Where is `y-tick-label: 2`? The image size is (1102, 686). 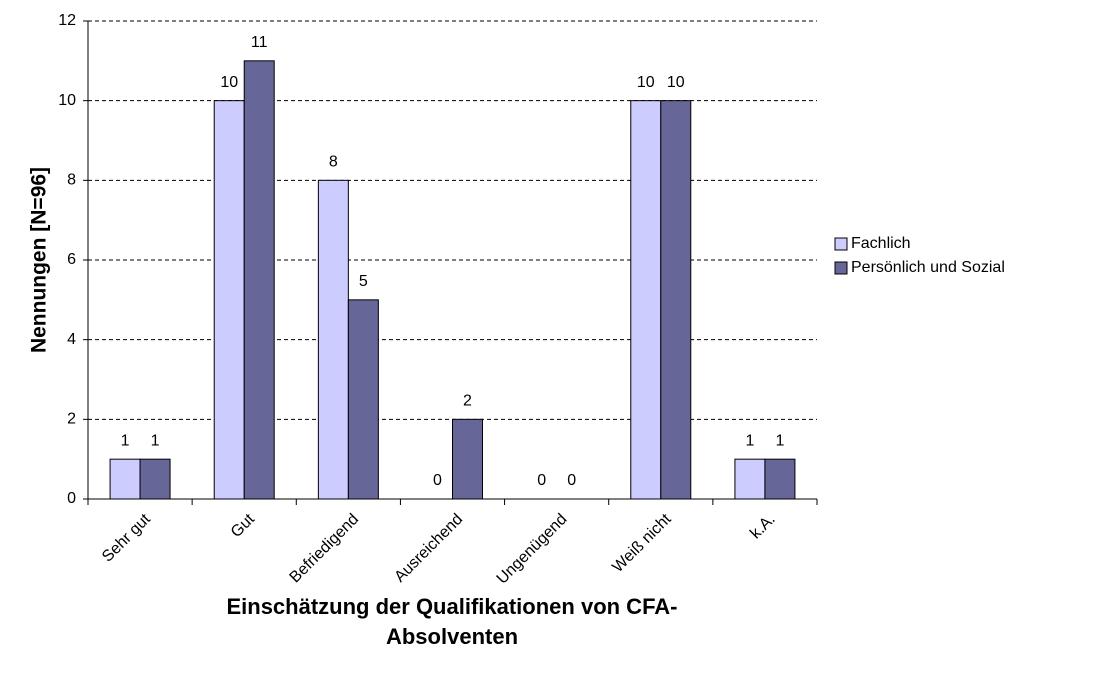
y-tick-label: 2 is located at coordinates (71, 419).